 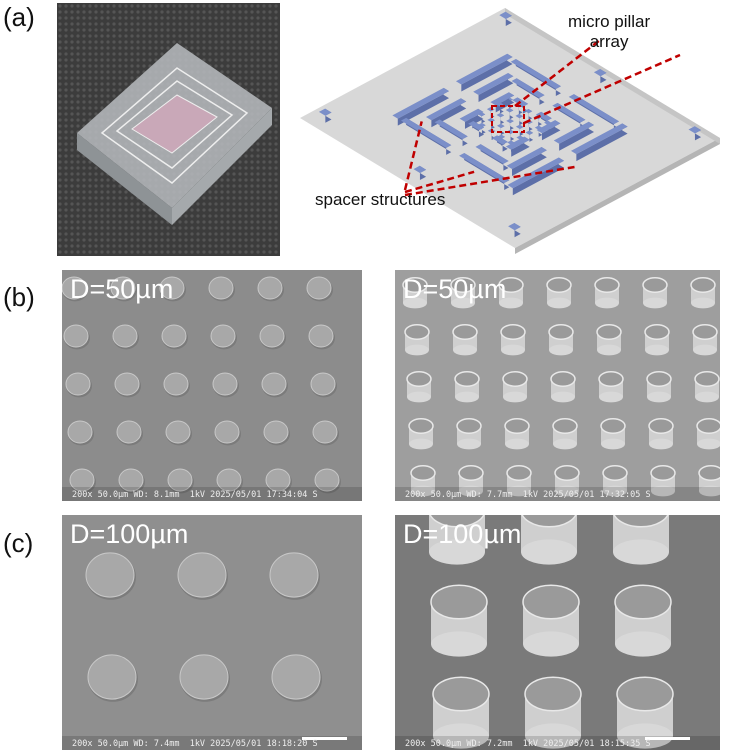 I want to click on spacer-label: spacer structures, so click(x=380, y=199).